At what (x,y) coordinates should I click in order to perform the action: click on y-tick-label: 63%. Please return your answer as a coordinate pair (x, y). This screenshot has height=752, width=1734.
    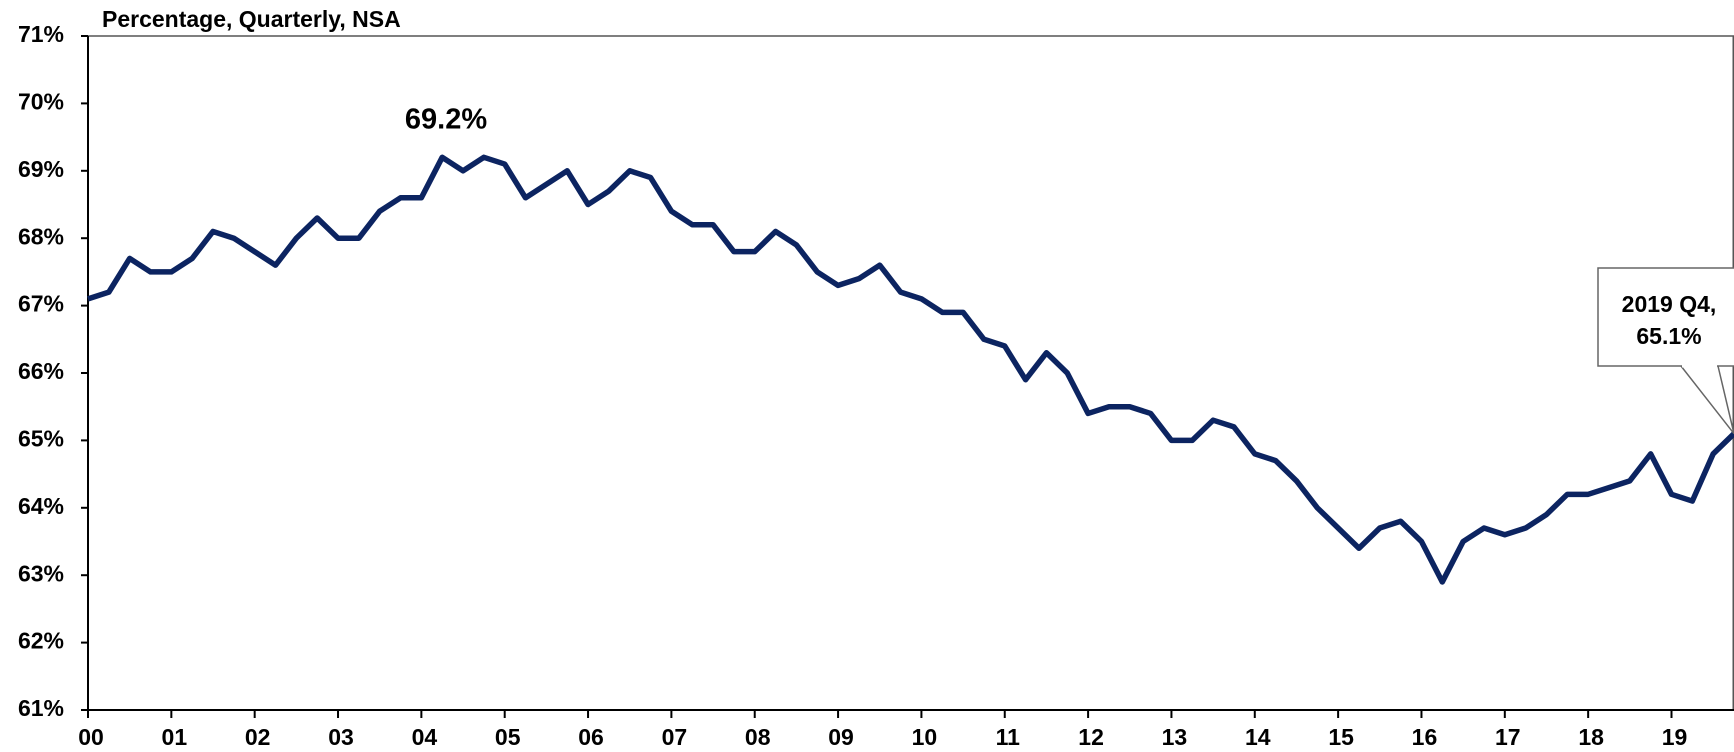
    Looking at the image, I should click on (41, 573).